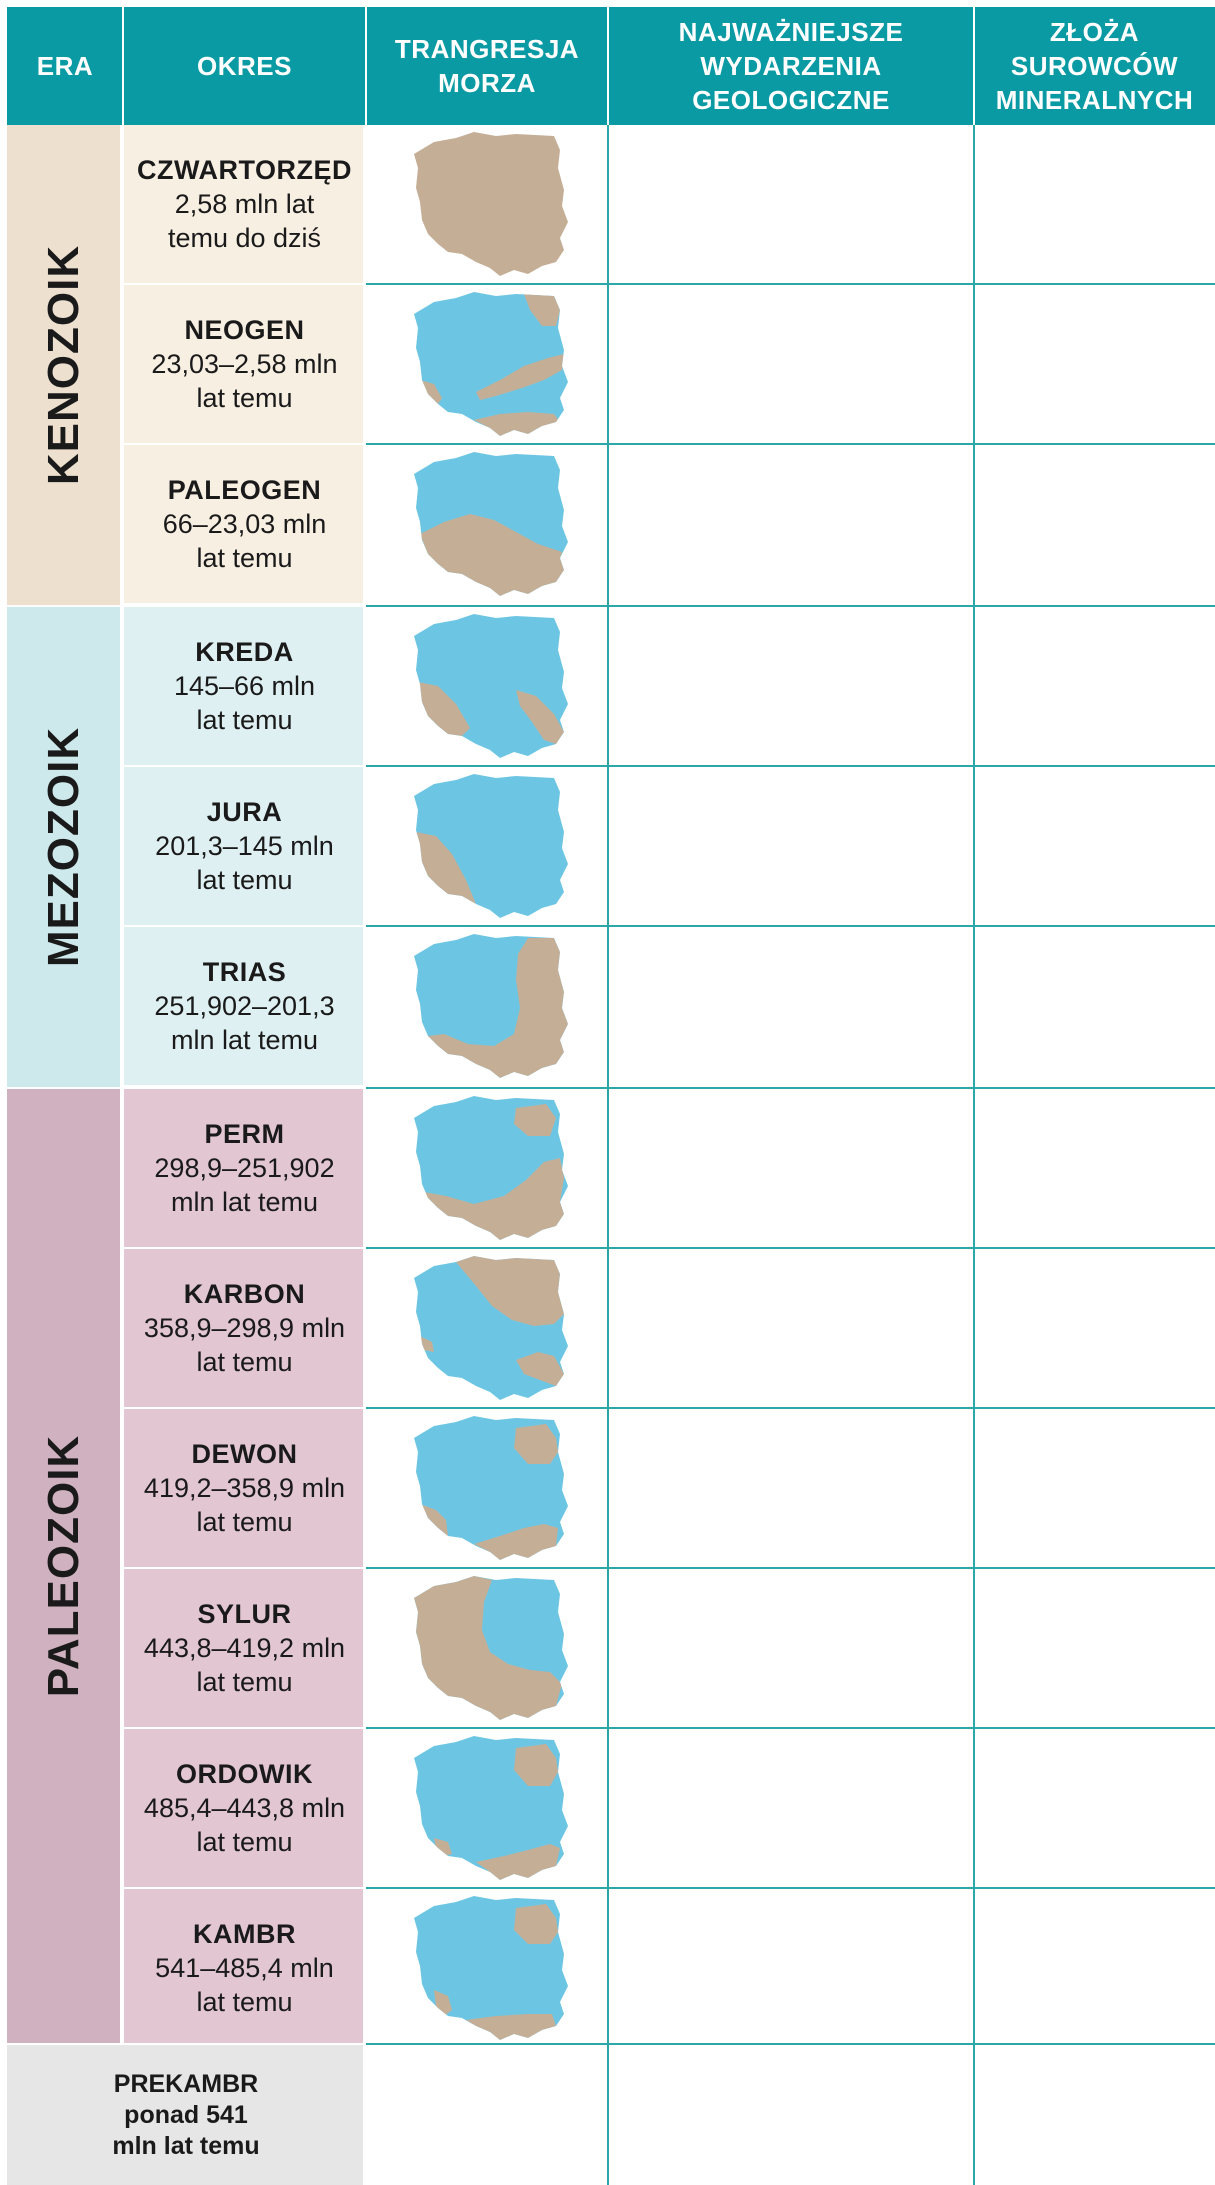 This screenshot has width=1215, height=2185. I want to click on period-czwartorzed: CZWARTORZĘD 2,58 mln lat temu do dziś, so click(244, 204).